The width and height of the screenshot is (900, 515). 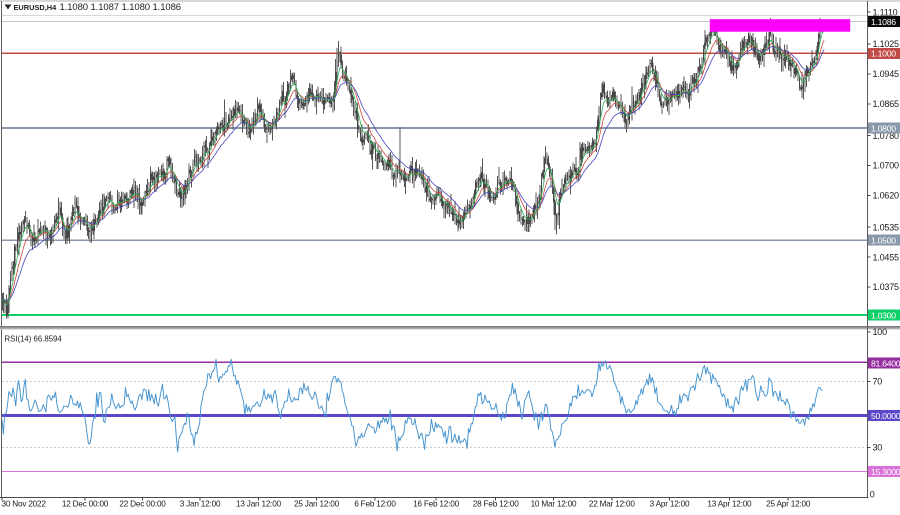 I want to click on svg-text: 1.0535, so click(x=886, y=227).